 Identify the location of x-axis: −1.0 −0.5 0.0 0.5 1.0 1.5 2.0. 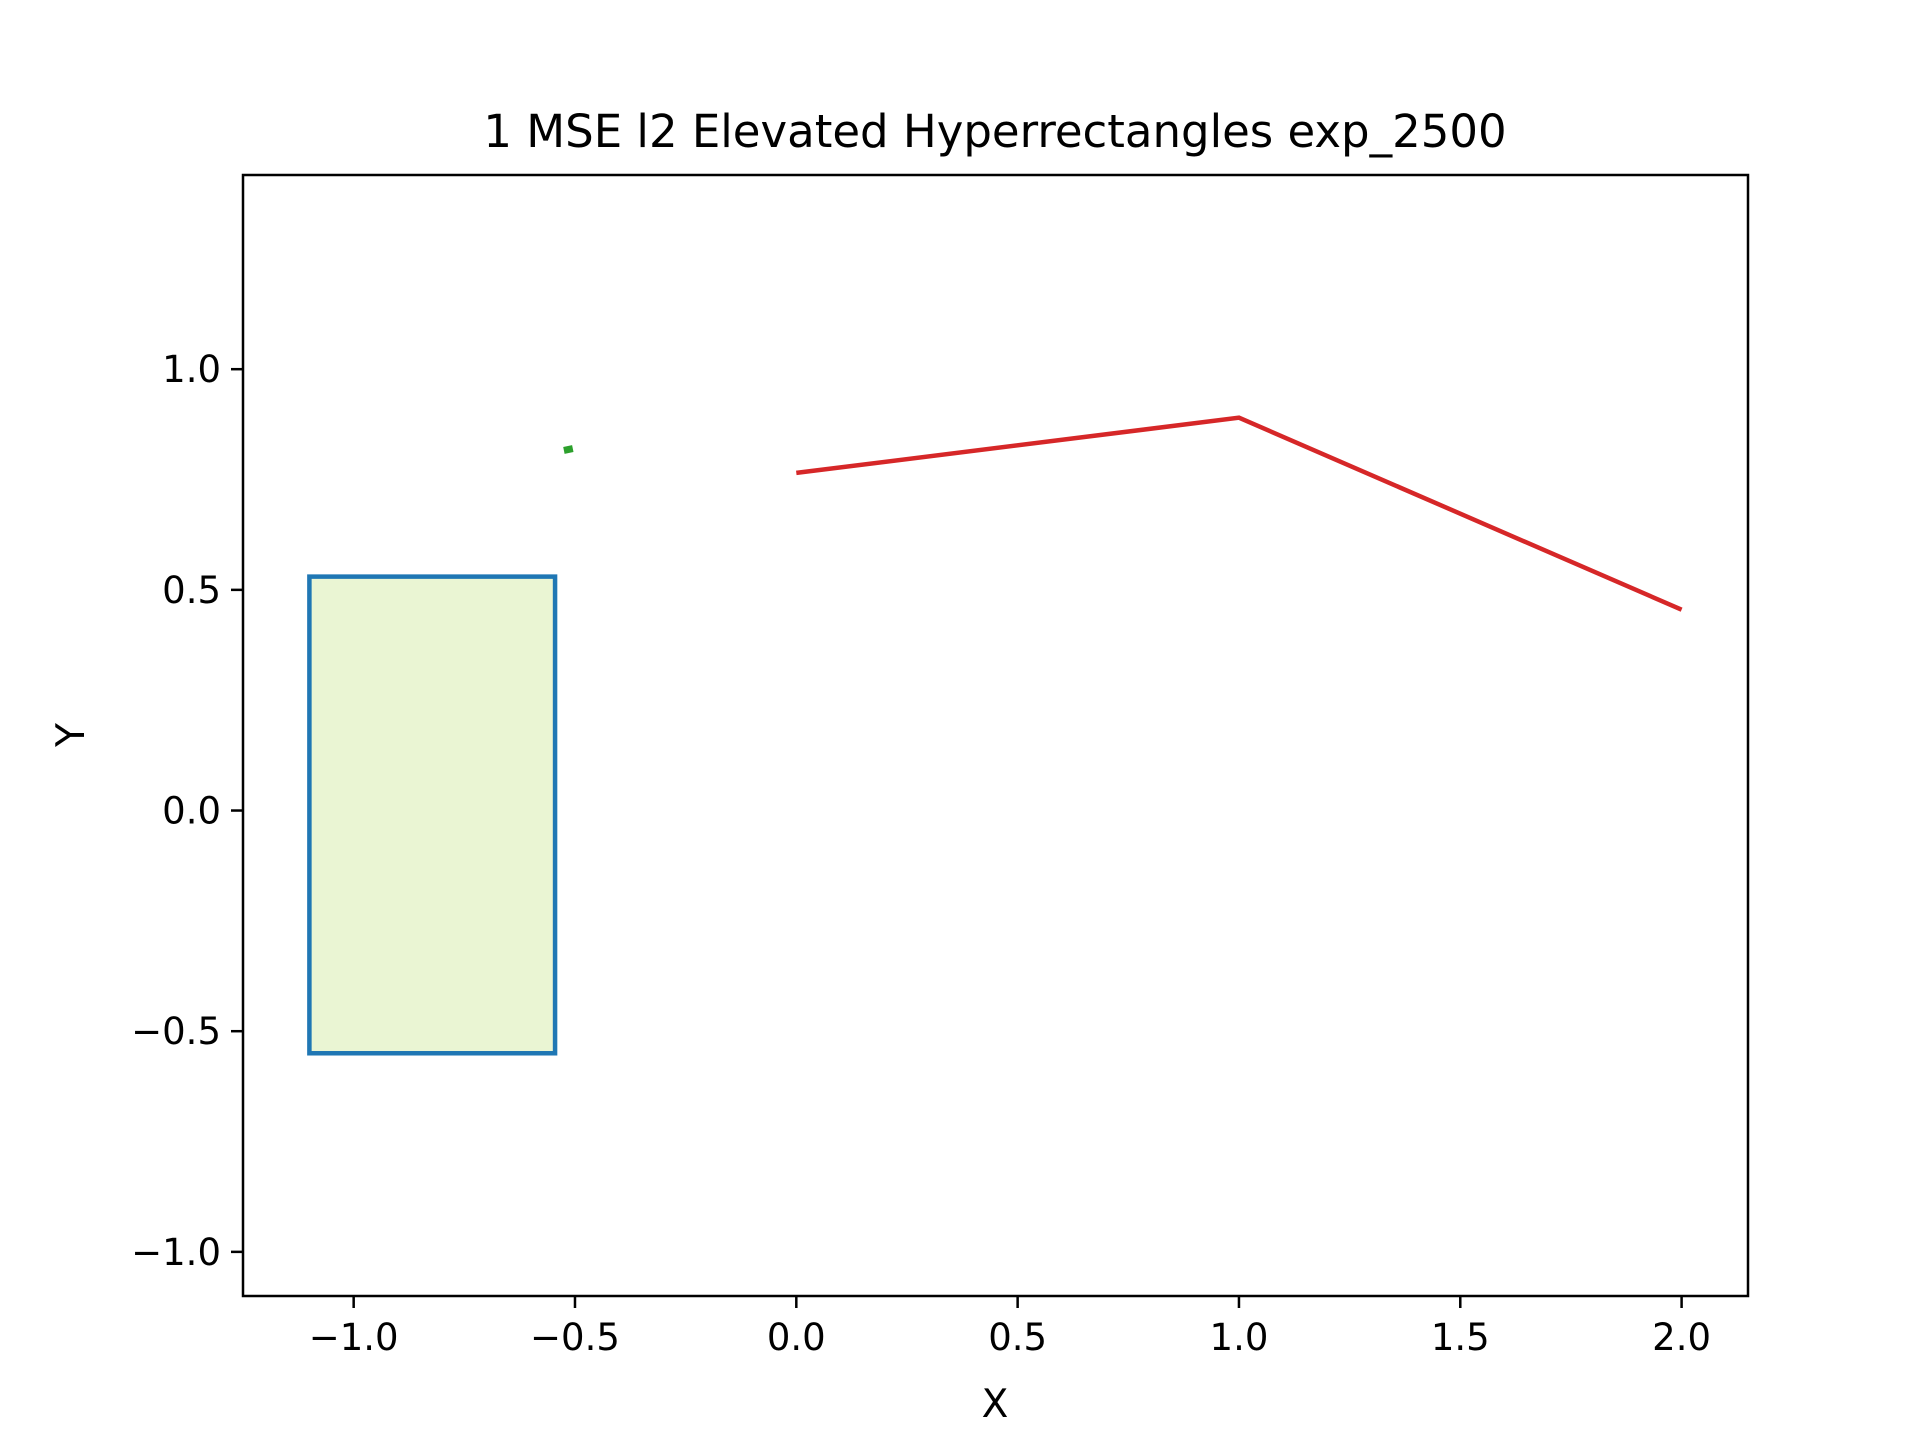
(1010, 1327).